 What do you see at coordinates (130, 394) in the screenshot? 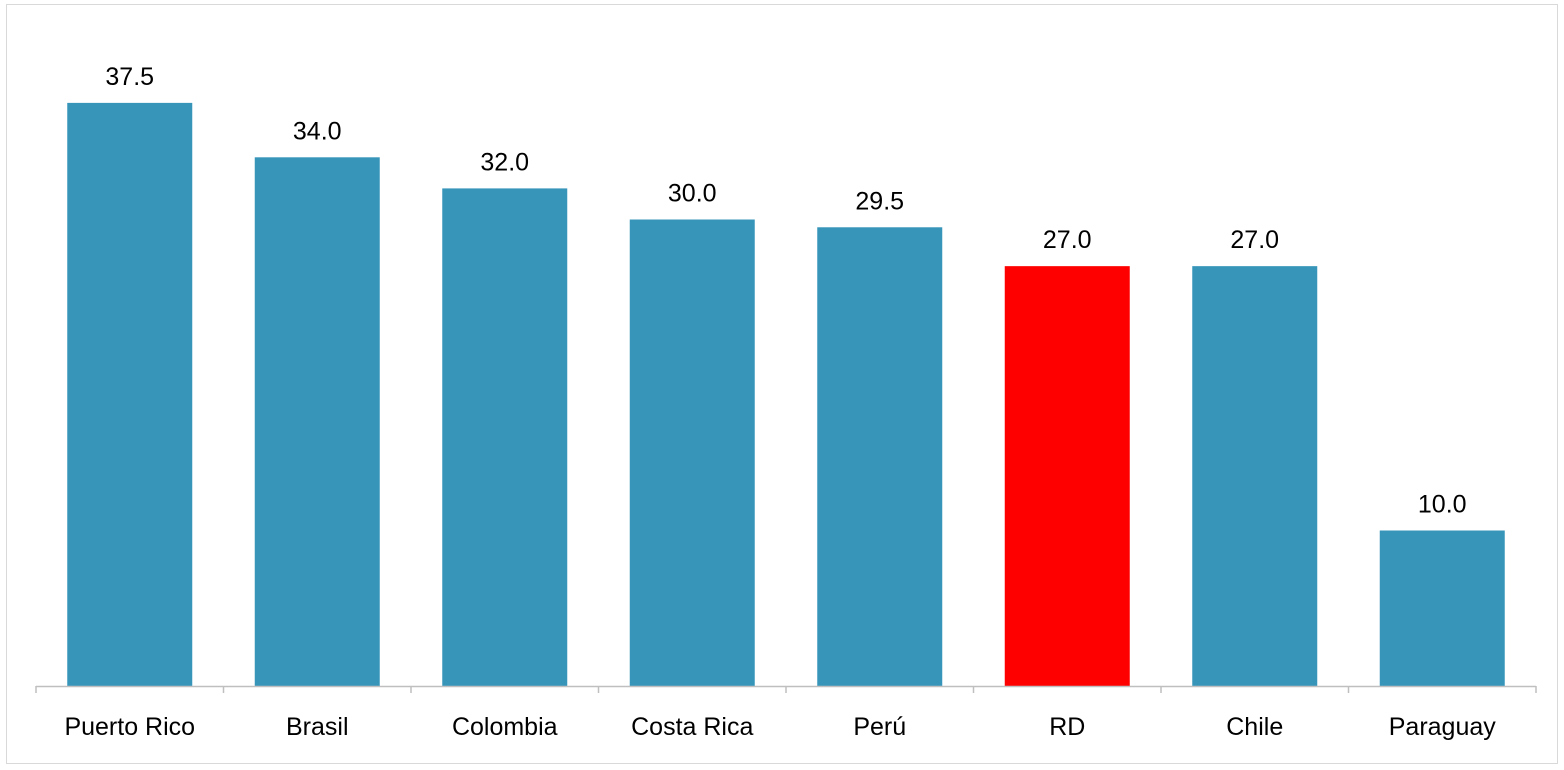
I see `bar-puerto-rico` at bounding box center [130, 394].